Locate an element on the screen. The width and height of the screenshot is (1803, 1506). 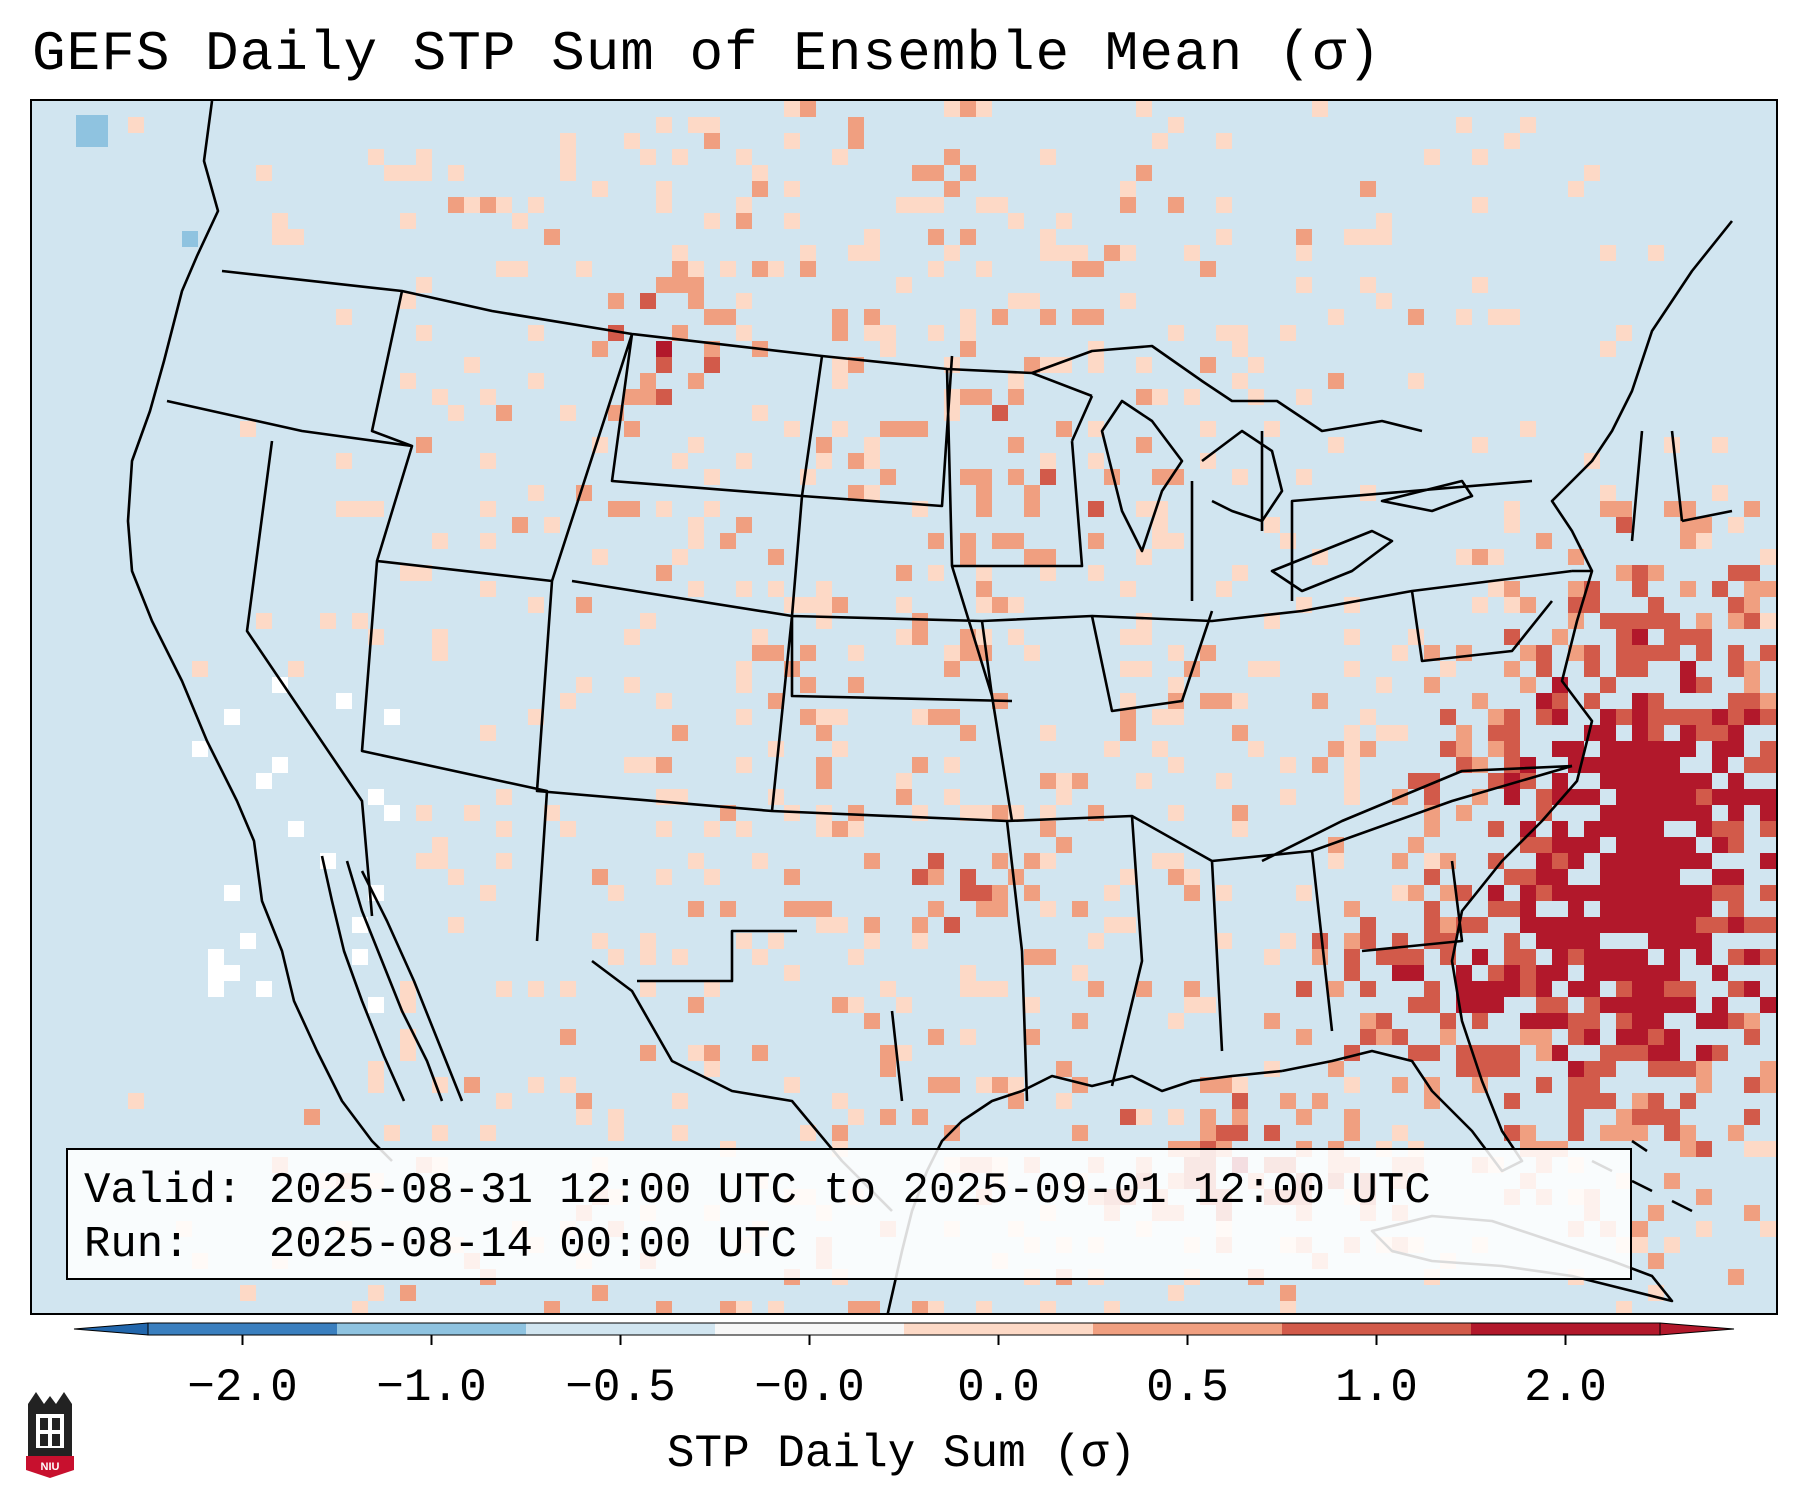
great-lakes is located at coordinates (1252, 468).